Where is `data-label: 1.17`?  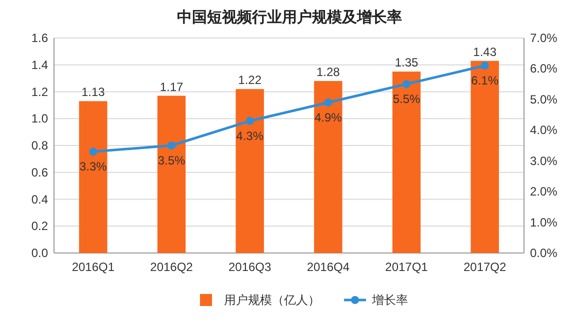
data-label: 1.17 is located at coordinates (172, 87).